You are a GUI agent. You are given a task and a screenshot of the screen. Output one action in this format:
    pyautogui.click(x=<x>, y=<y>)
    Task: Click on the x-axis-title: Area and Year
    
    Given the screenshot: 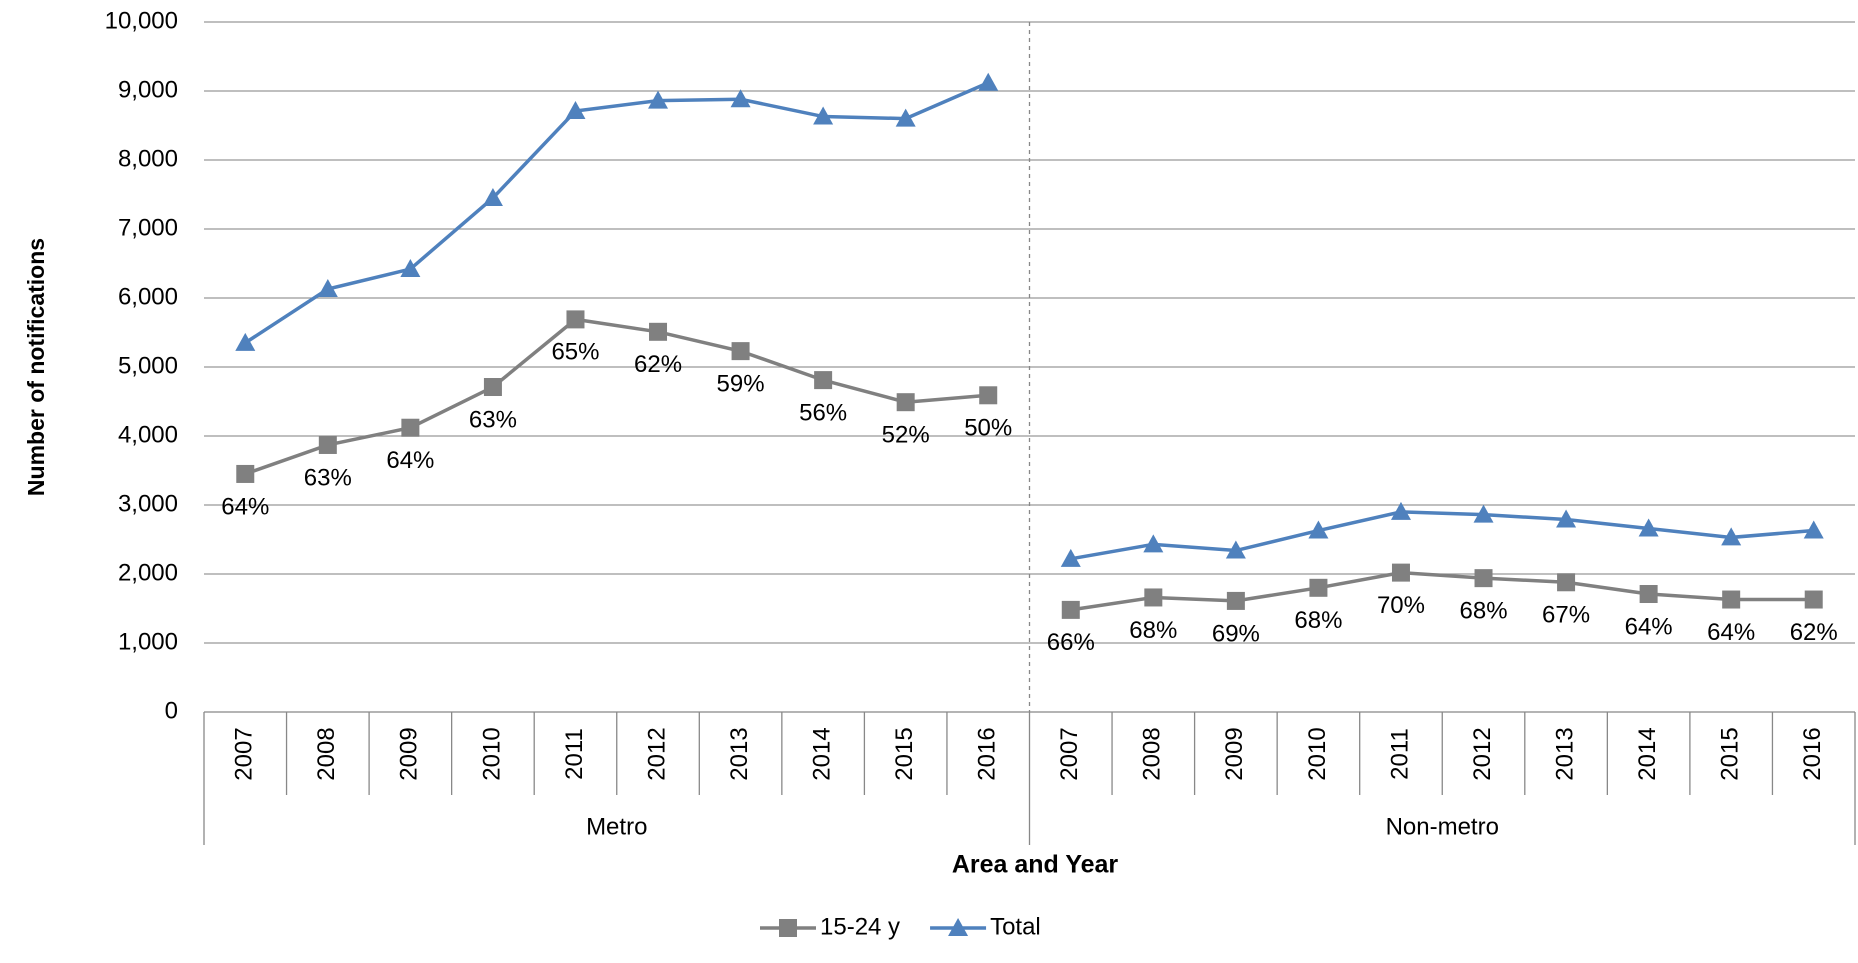 What is the action you would take?
    pyautogui.click(x=1035, y=865)
    